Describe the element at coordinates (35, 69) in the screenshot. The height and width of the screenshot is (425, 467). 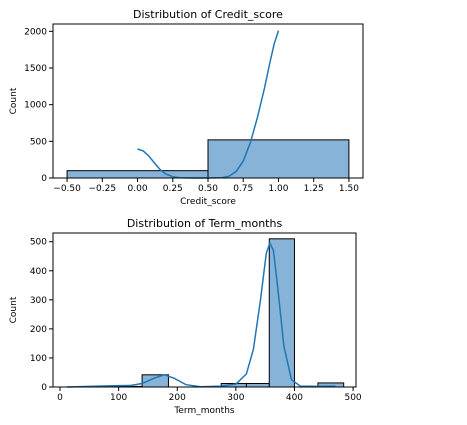
I see `y-tick-label: 1500` at that location.